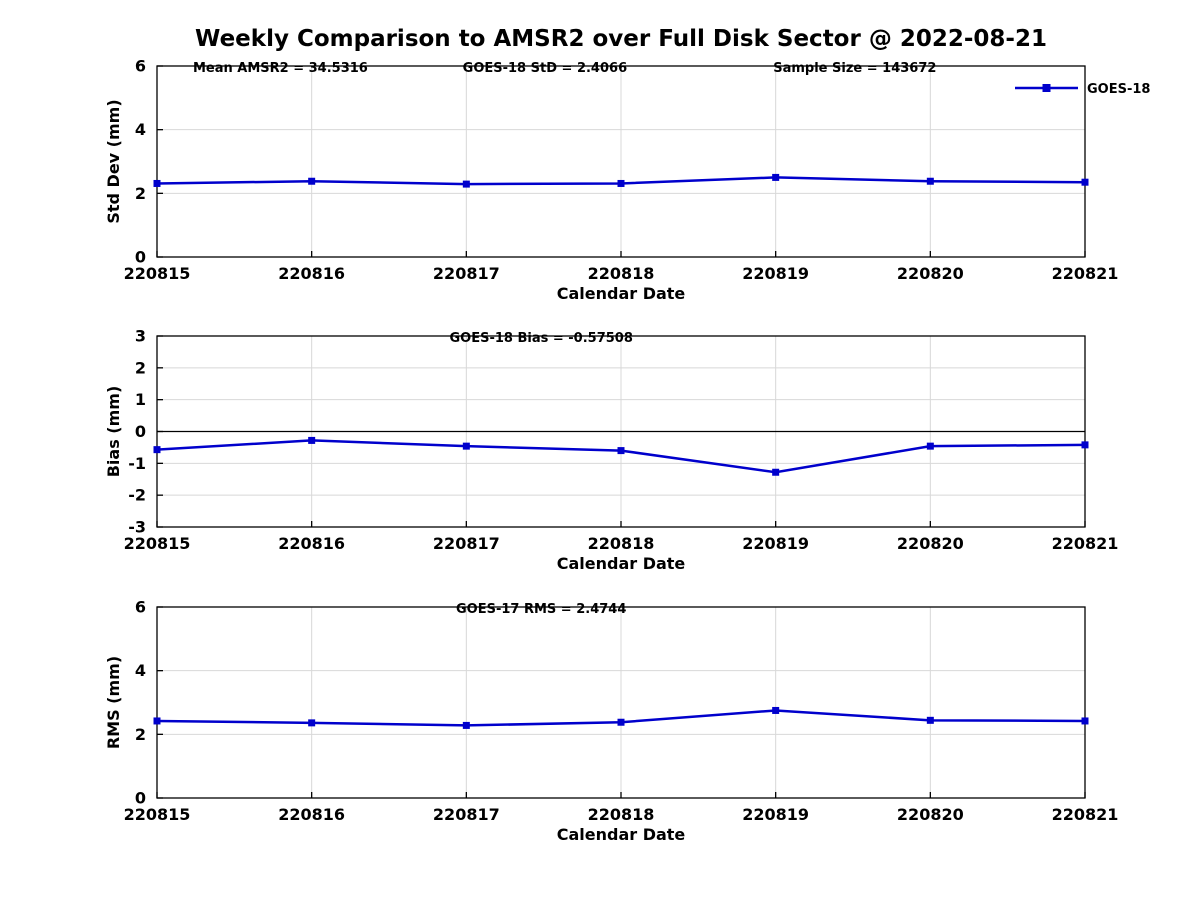 The height and width of the screenshot is (900, 1200). What do you see at coordinates (137, 527) in the screenshot?
I see `y-tick-label: -3` at bounding box center [137, 527].